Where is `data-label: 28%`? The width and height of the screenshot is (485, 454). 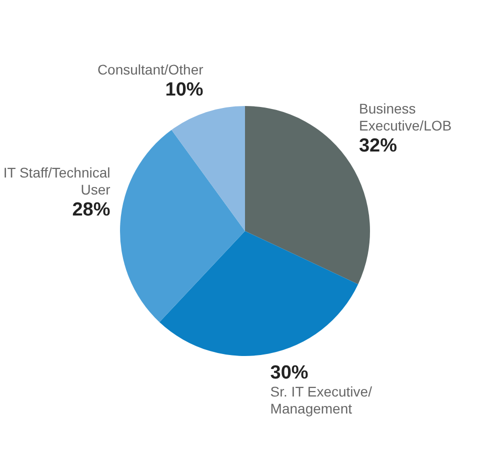
data-label: 28% is located at coordinates (91, 209).